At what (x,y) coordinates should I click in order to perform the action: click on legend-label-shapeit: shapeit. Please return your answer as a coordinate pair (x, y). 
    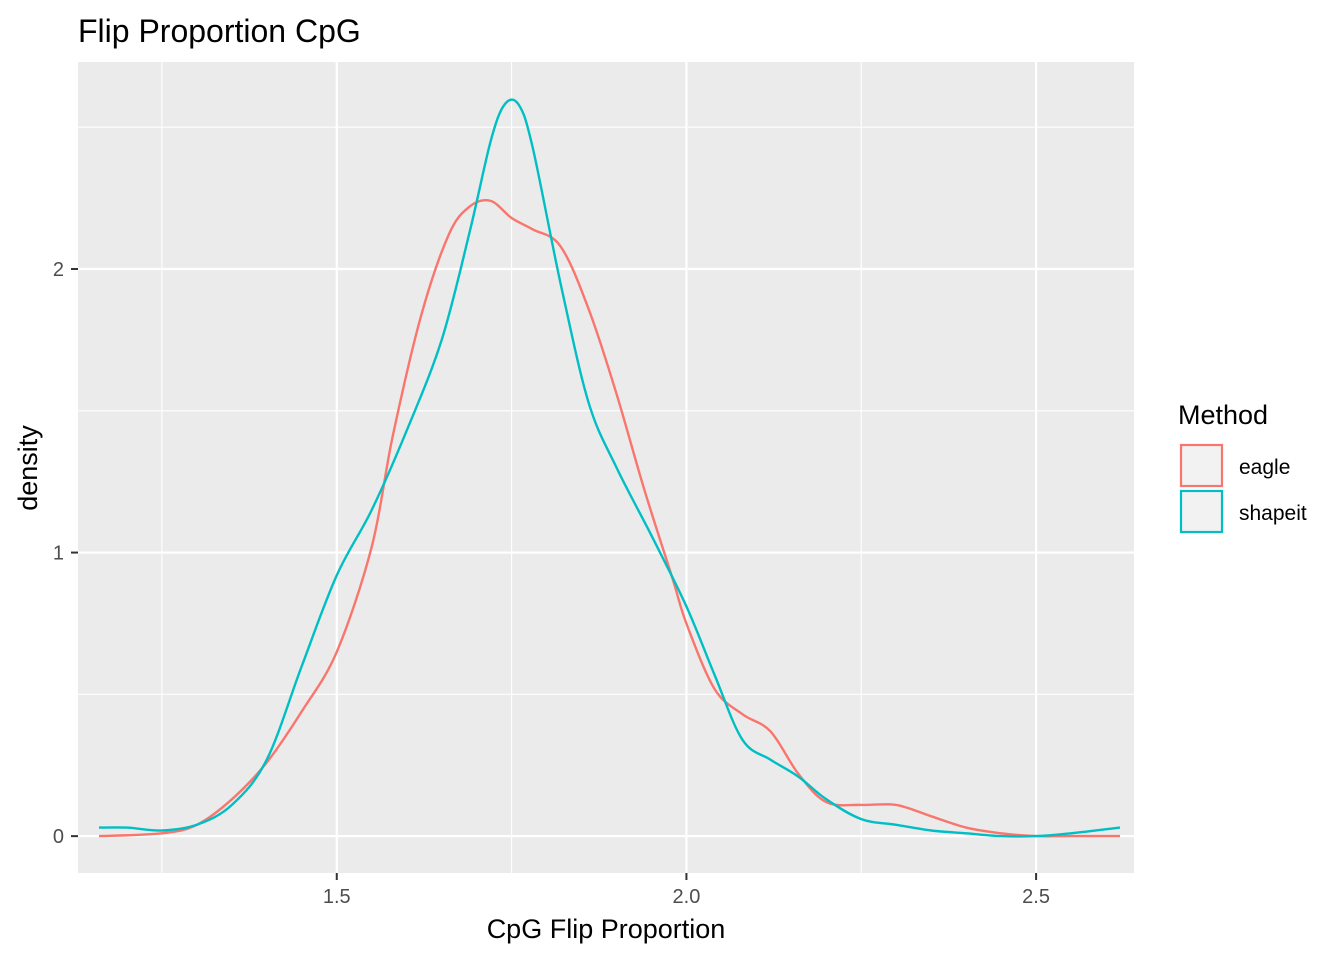
    Looking at the image, I should click on (1273, 513).